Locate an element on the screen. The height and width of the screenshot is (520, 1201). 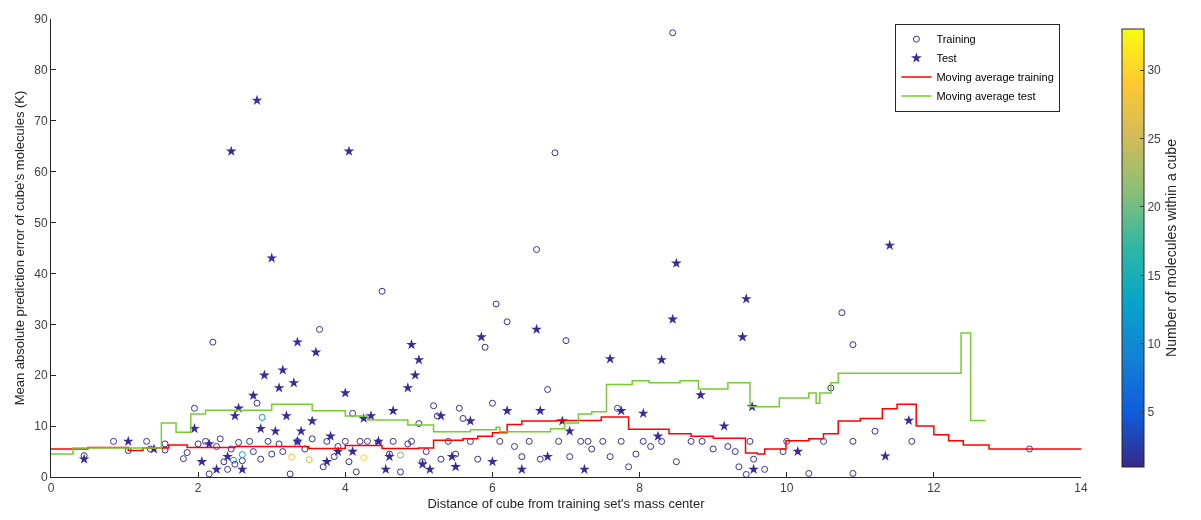
y-tick-label: 70 is located at coordinates (41, 120).